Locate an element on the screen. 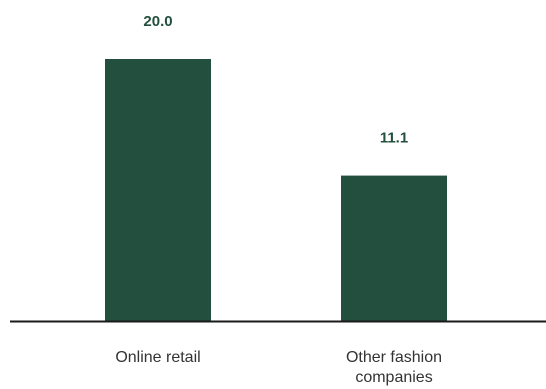 The height and width of the screenshot is (389, 546). category-label-0: Online retail is located at coordinates (157, 357).